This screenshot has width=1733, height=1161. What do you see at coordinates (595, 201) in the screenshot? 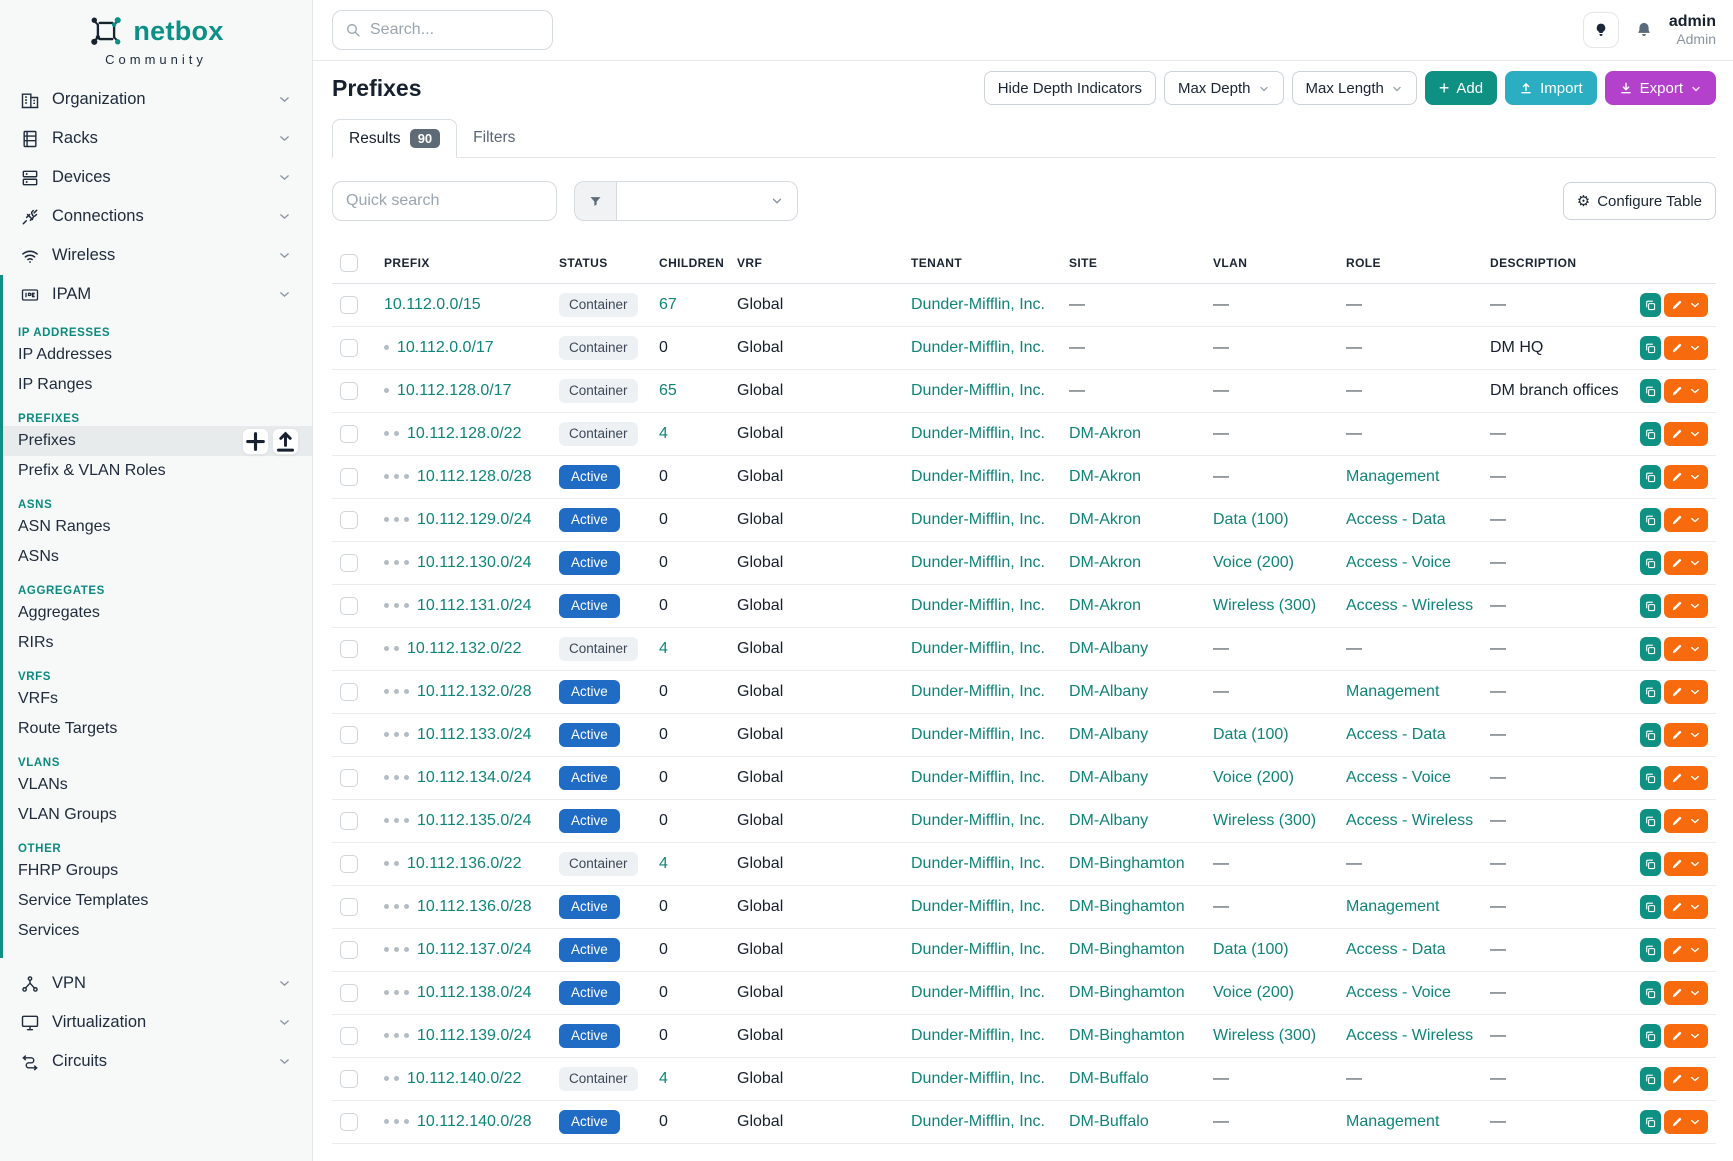
I see `funnel-icon` at bounding box center [595, 201].